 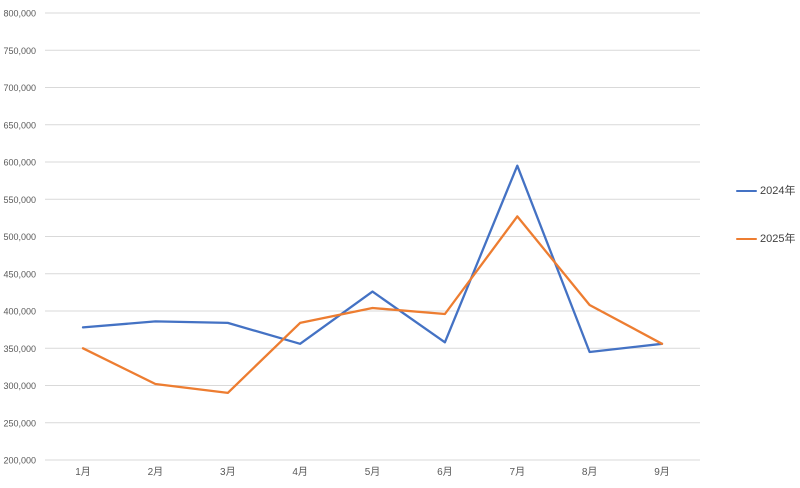 I want to click on x-axis-tick-label: 4月, so click(x=300, y=472).